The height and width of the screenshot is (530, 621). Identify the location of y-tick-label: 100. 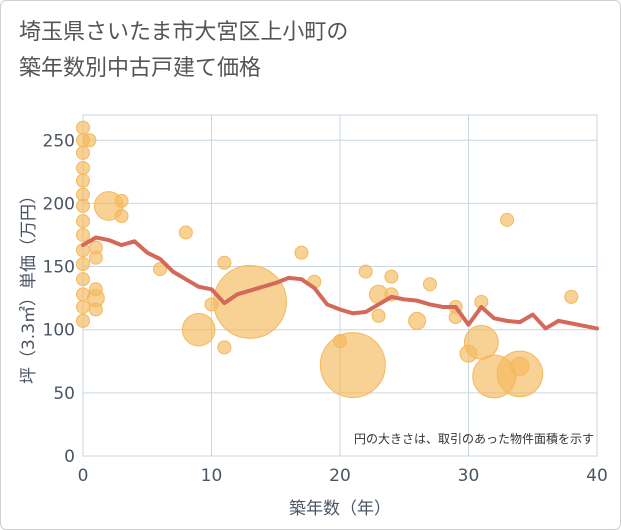
(59, 331).